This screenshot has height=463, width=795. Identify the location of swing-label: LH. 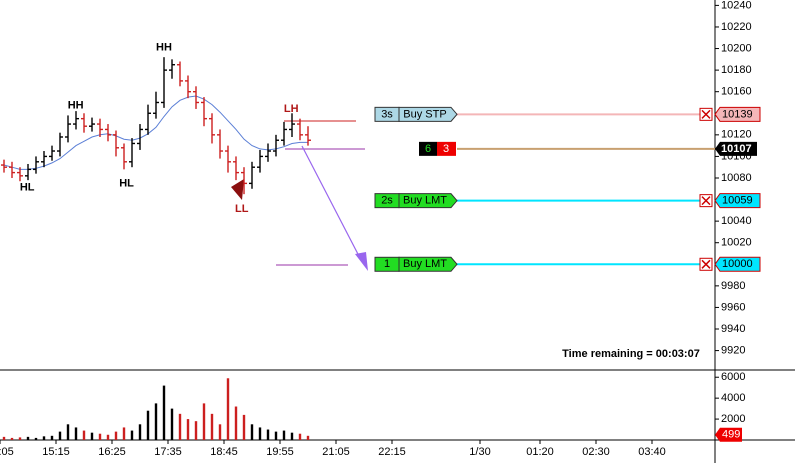
(291, 109).